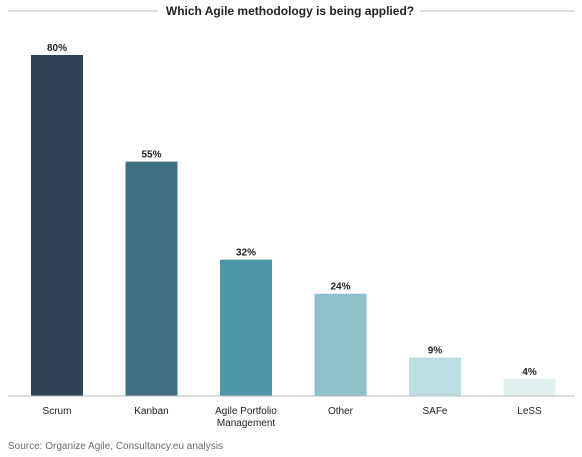  Describe the element at coordinates (57, 48) in the screenshot. I see `value-label-scrum: 80%` at that location.